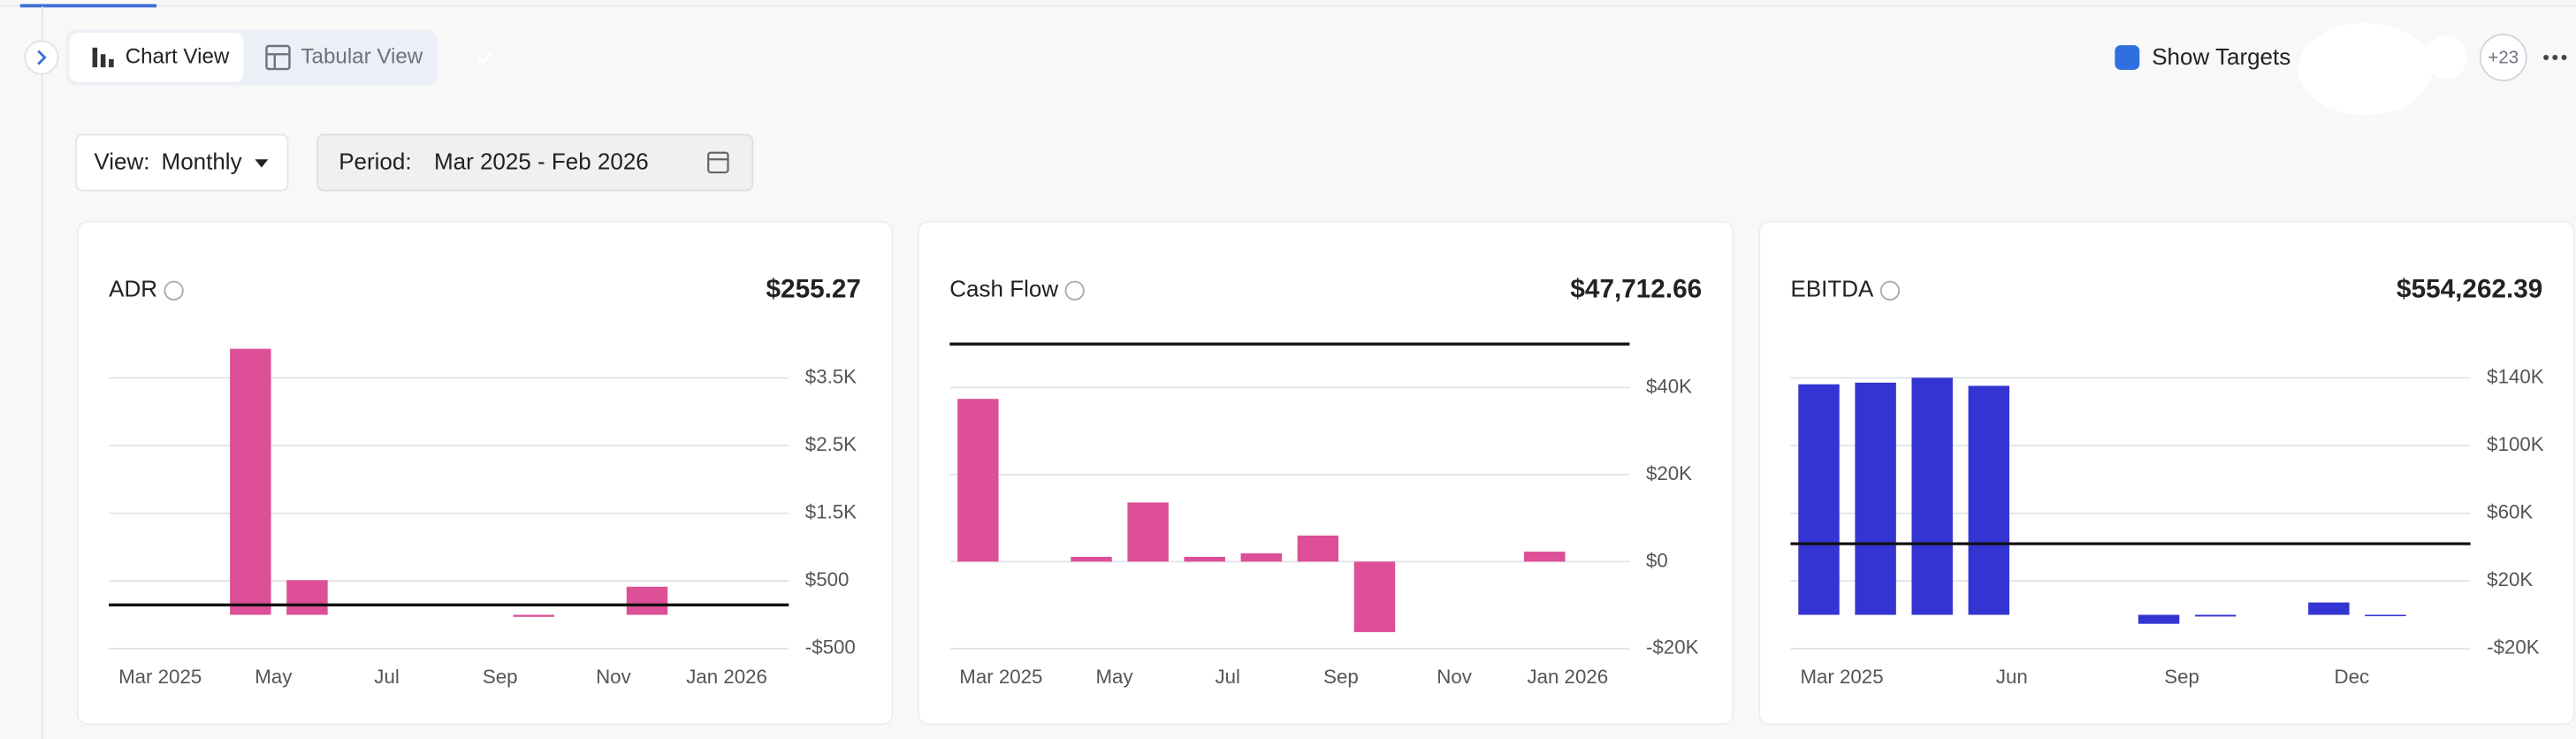 This screenshot has height=739, width=2576. Describe the element at coordinates (813, 289) in the screenshot. I see `chart-total: $255.27` at that location.